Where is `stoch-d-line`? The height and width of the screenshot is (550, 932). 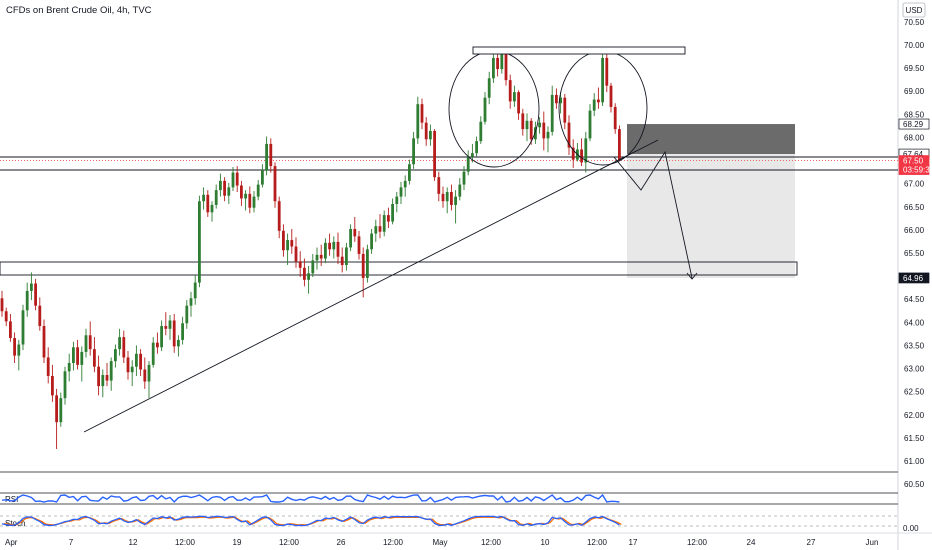
stoch-d-line is located at coordinates (312, 521).